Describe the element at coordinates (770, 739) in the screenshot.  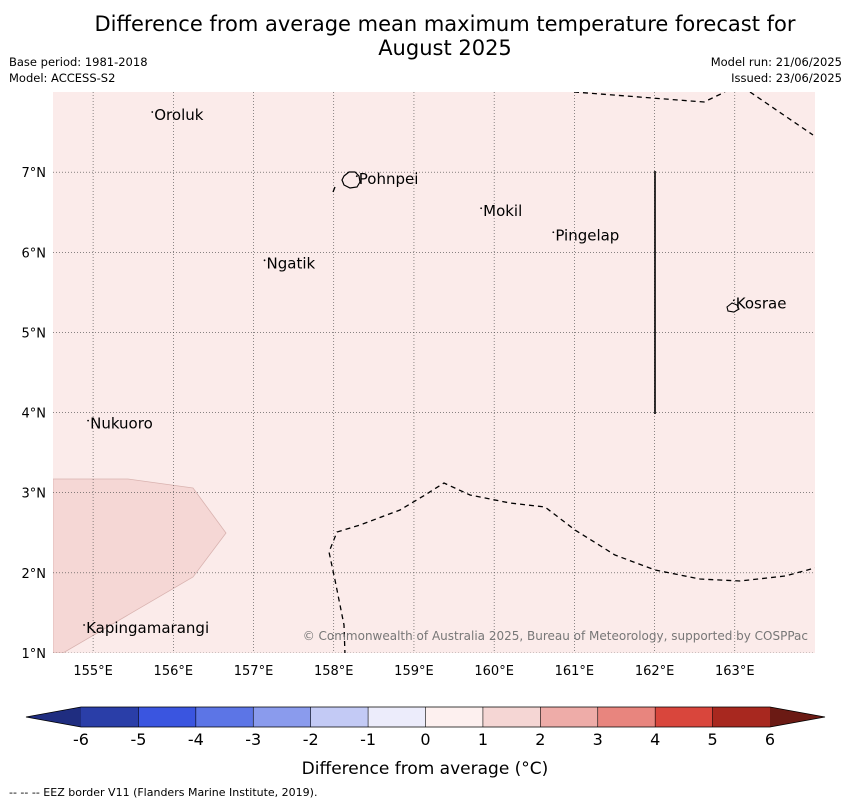
I see `colorbar-tick-label: 6` at that location.